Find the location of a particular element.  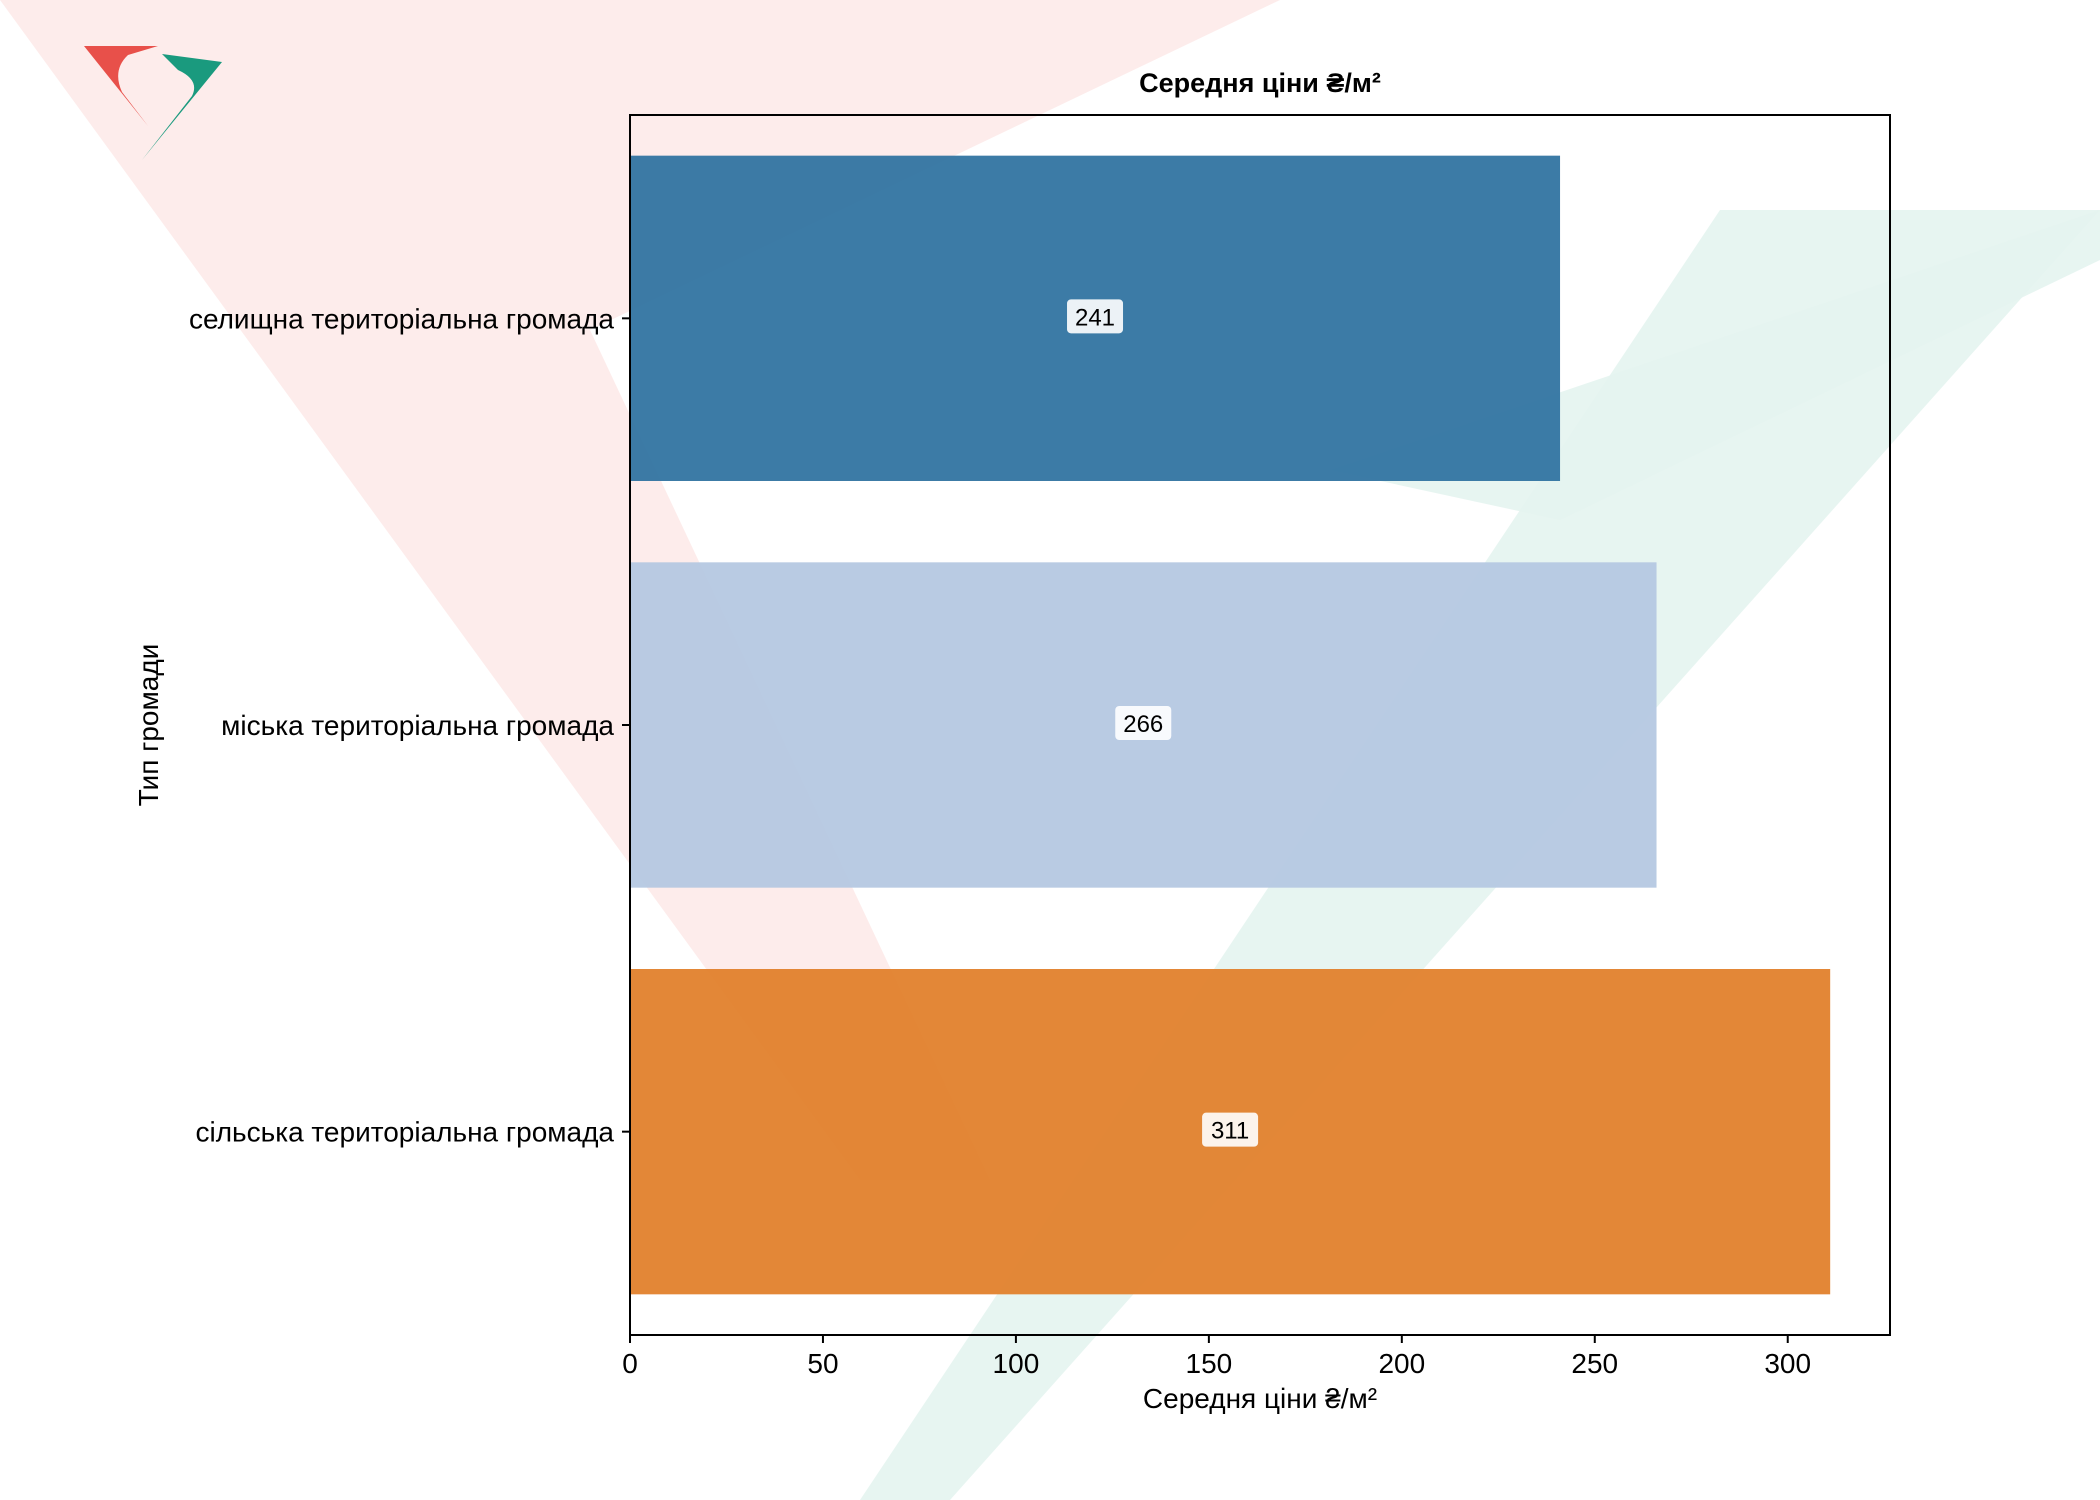

chart-title: Середня ціни ₴/м² is located at coordinates (1260, 83).